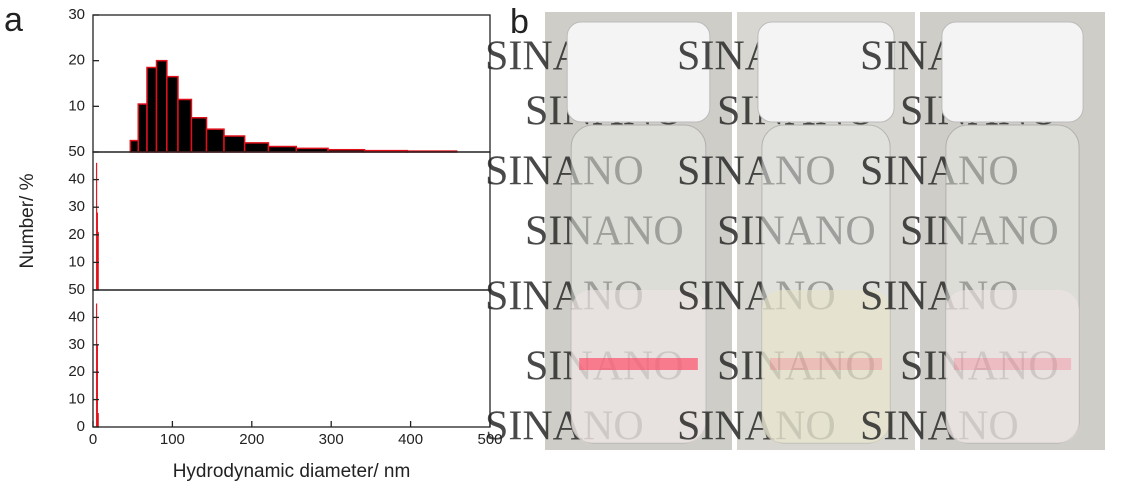  Describe the element at coordinates (331, 439) in the screenshot. I see `x-tick-label: 300` at that location.